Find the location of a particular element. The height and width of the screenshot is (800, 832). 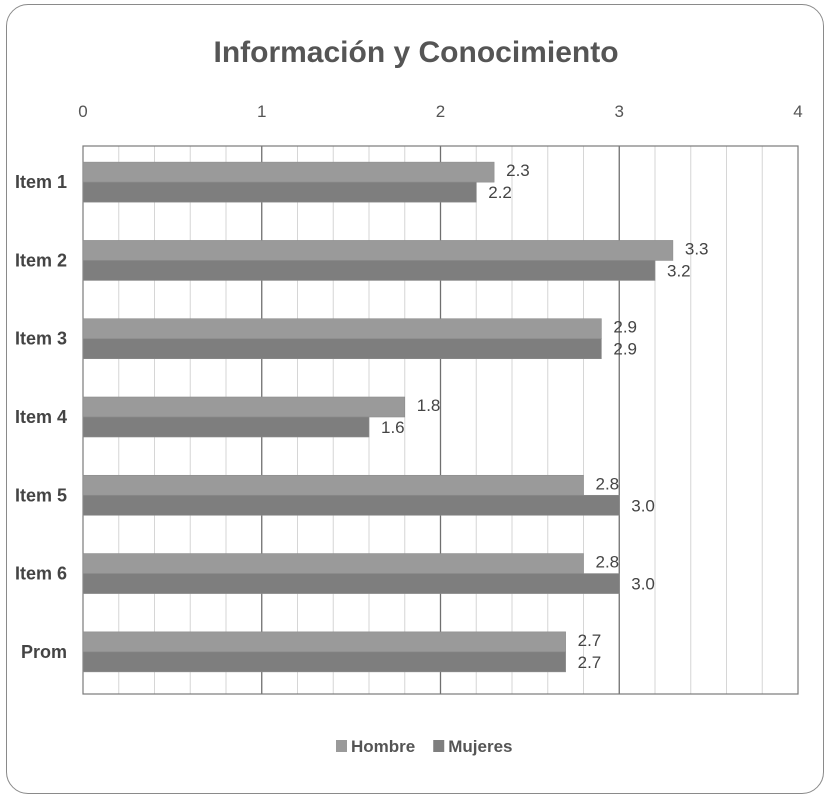

category-label: Item 6 is located at coordinates (41, 574).